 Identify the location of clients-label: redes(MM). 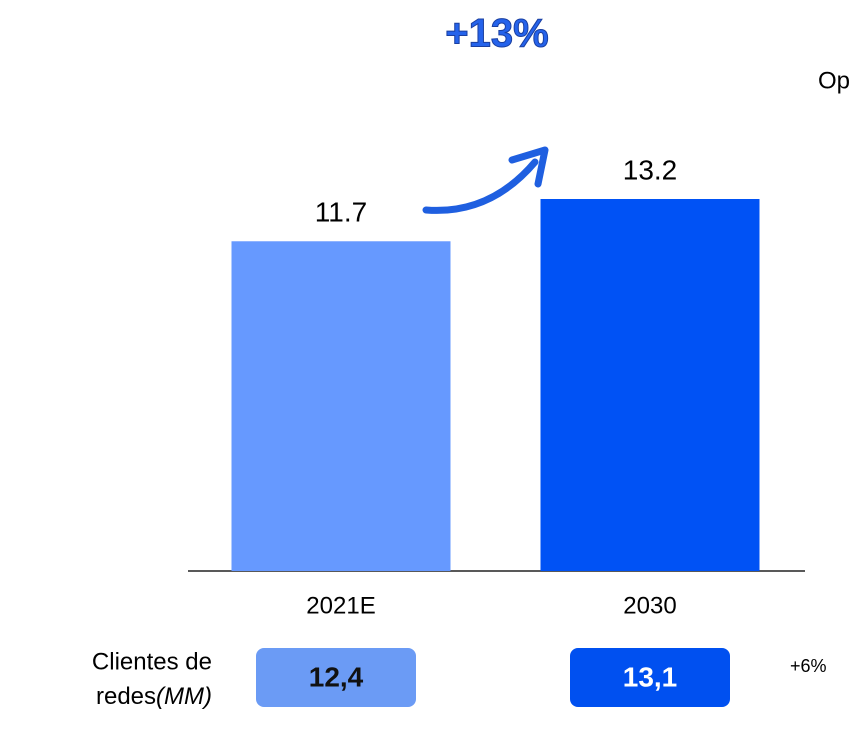
(154, 696).